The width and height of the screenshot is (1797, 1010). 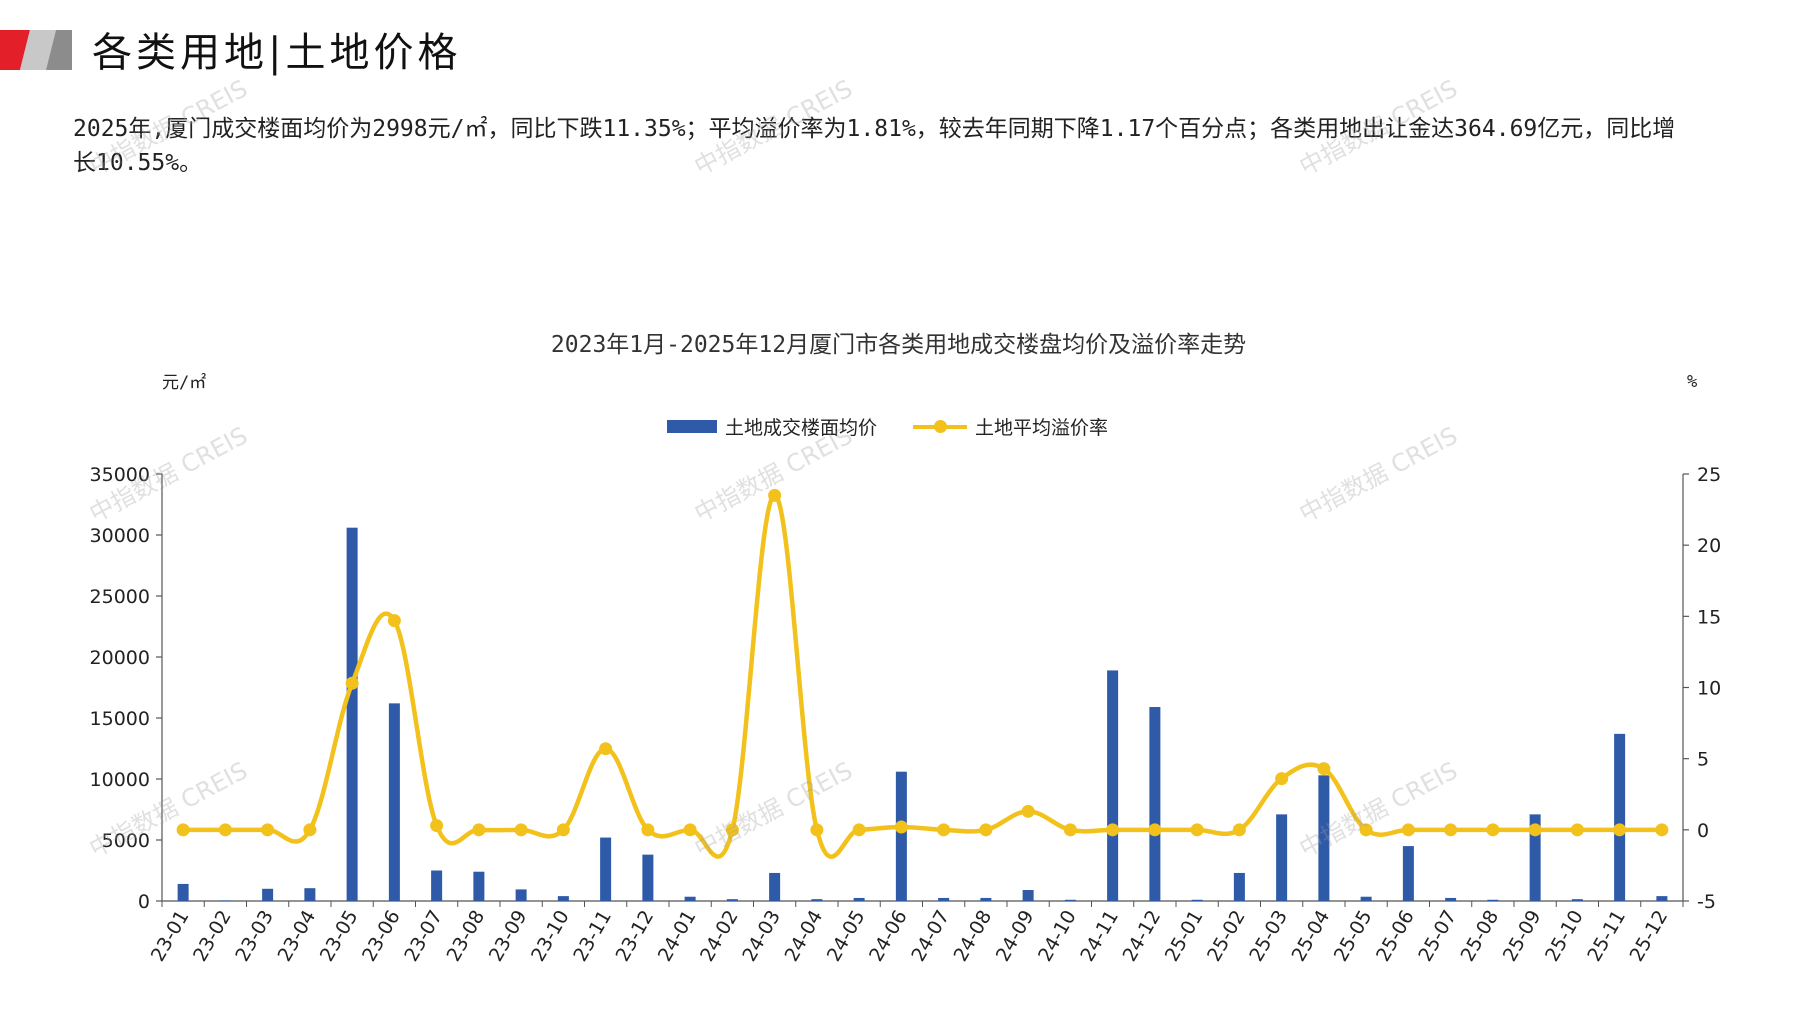 What do you see at coordinates (719, 936) in the screenshot?
I see `x-tick-label: 24-02` at bounding box center [719, 936].